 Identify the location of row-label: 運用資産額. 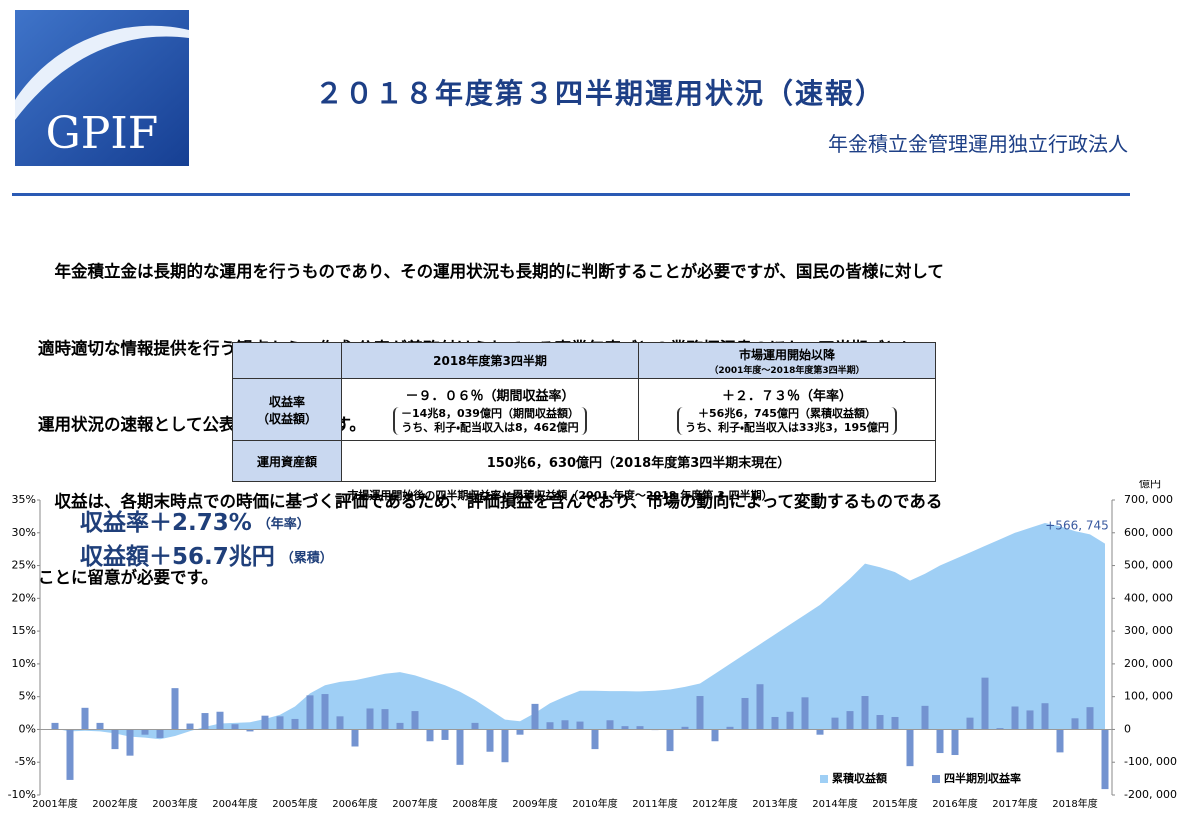
(287, 461).